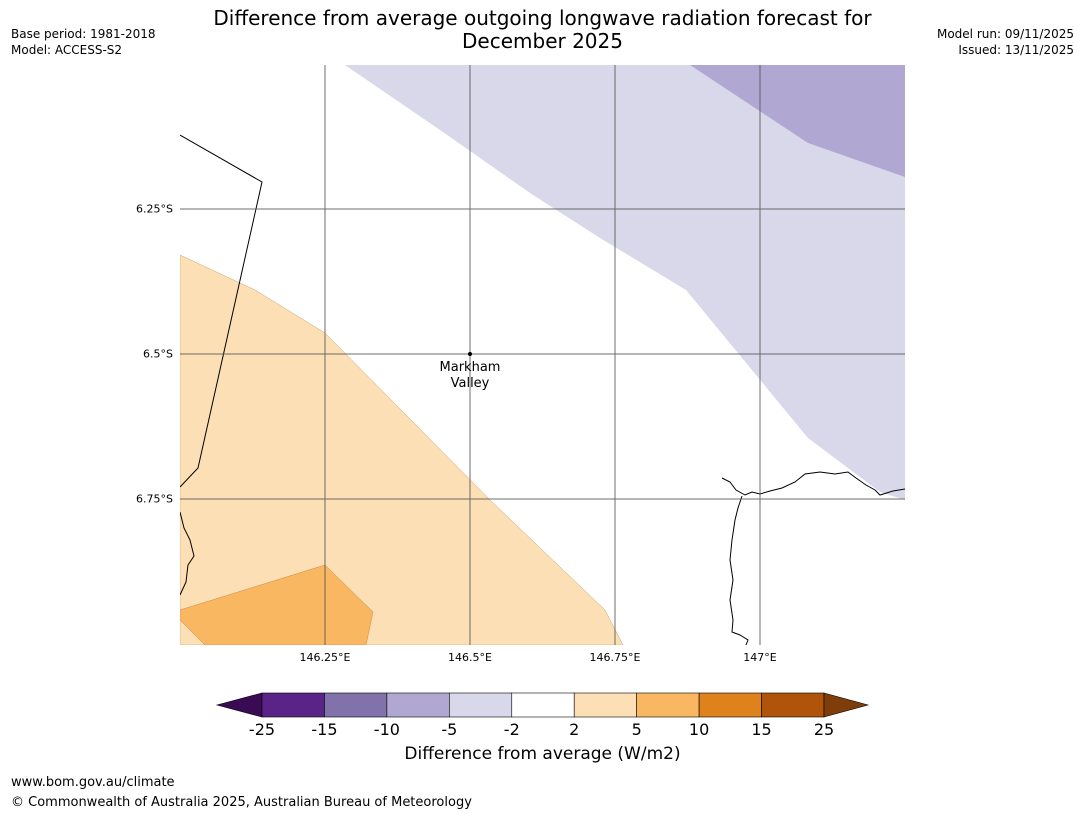 The height and width of the screenshot is (816, 1085). What do you see at coordinates (1005, 42) in the screenshot?
I see `meta-right: Model run: 09/11/2025 Issued: 13/11/2025` at bounding box center [1005, 42].